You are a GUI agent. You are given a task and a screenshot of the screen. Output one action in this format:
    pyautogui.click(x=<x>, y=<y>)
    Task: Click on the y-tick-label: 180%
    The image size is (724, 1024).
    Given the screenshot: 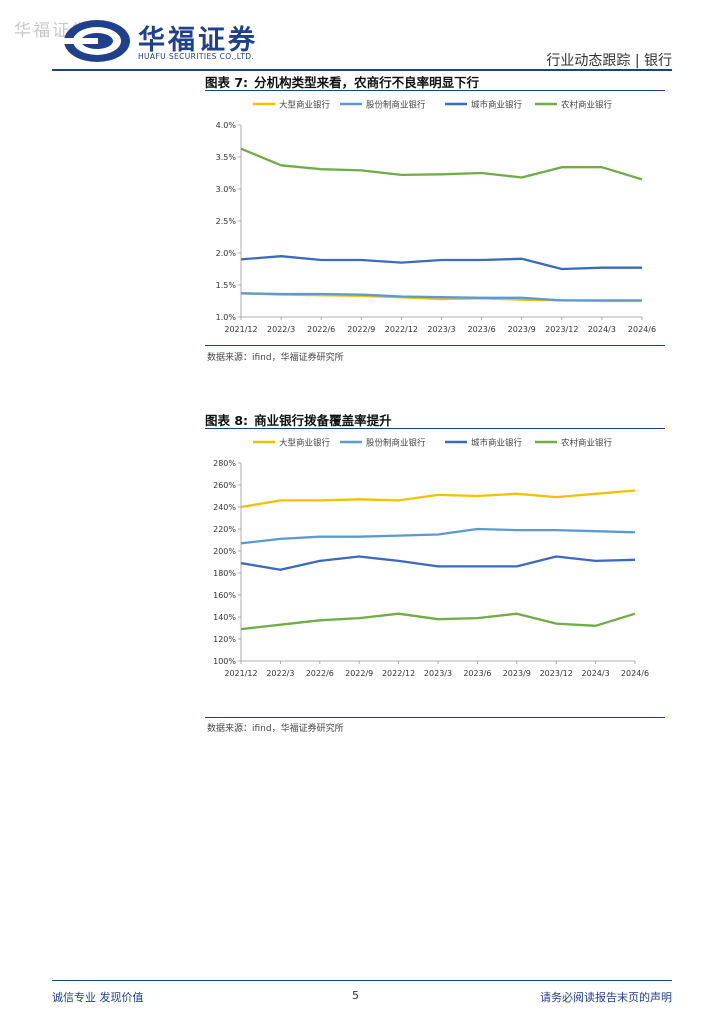 What is the action you would take?
    pyautogui.click(x=224, y=573)
    